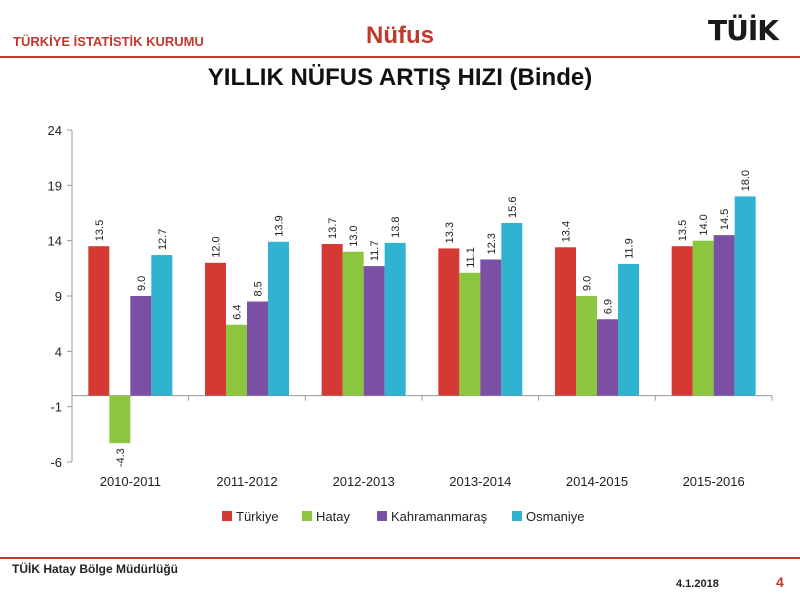  I want to click on x-category-label: 2011-2012, so click(246, 481).